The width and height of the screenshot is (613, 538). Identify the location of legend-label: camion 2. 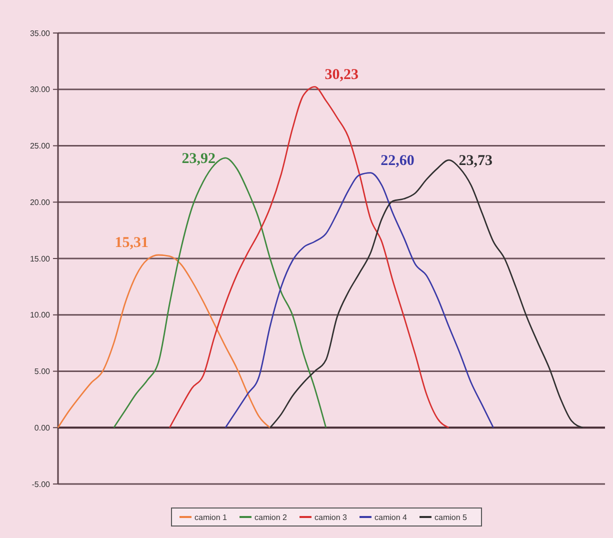
(271, 517).